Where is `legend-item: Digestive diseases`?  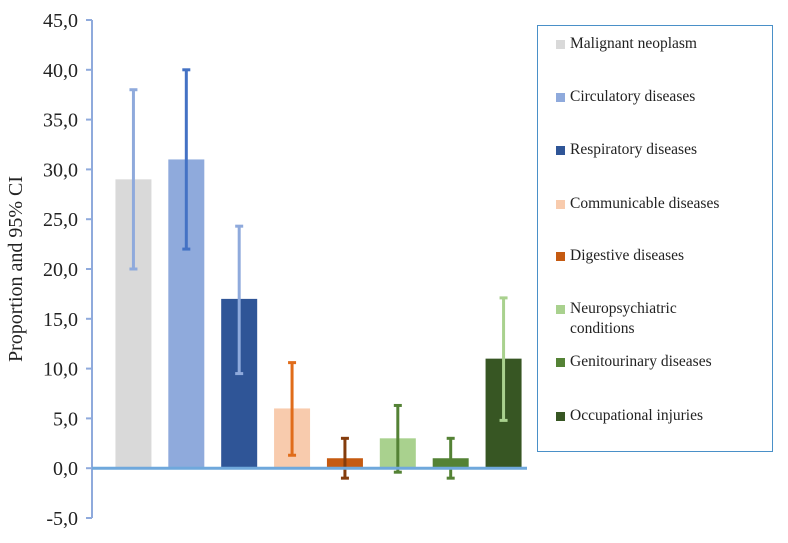 legend-item: Digestive diseases is located at coordinates (661, 256).